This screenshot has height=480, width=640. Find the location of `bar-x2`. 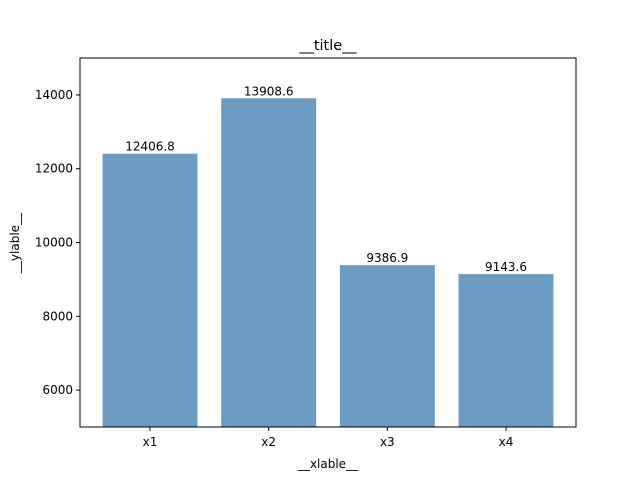

bar-x2 is located at coordinates (269, 263).